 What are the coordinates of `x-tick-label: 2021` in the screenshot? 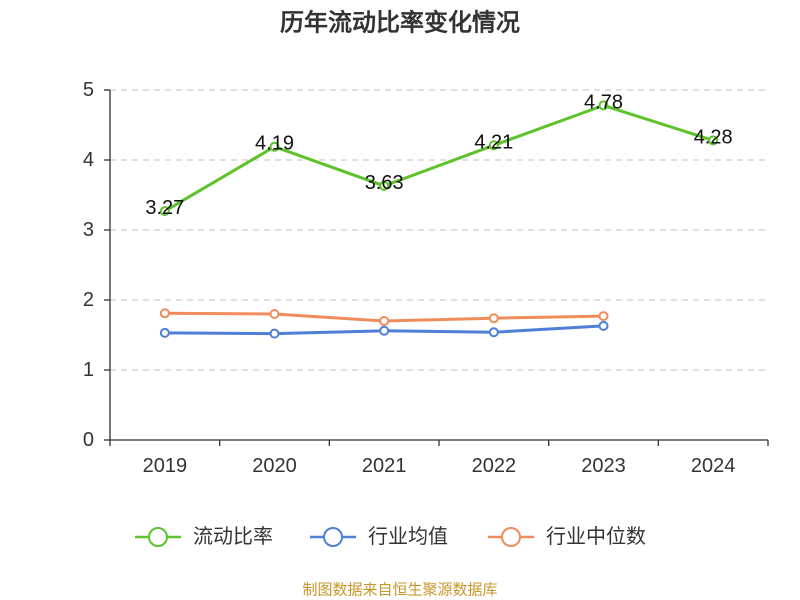 It's located at (384, 466).